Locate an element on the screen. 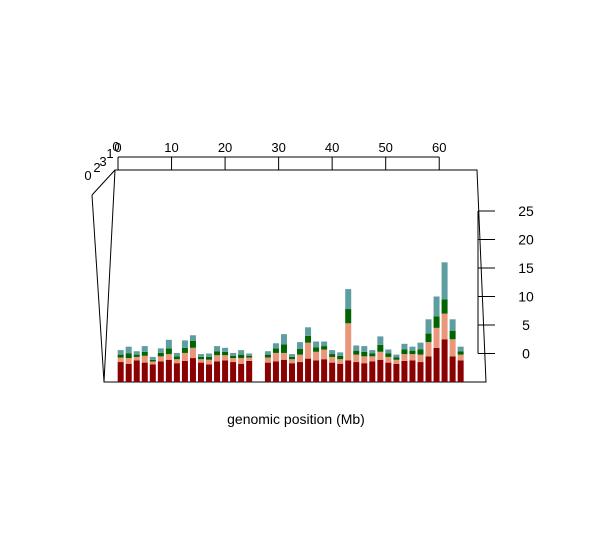 The image size is (591, 549). x-axis: 0 10 20 30 40 50 60 is located at coordinates (280, 155).